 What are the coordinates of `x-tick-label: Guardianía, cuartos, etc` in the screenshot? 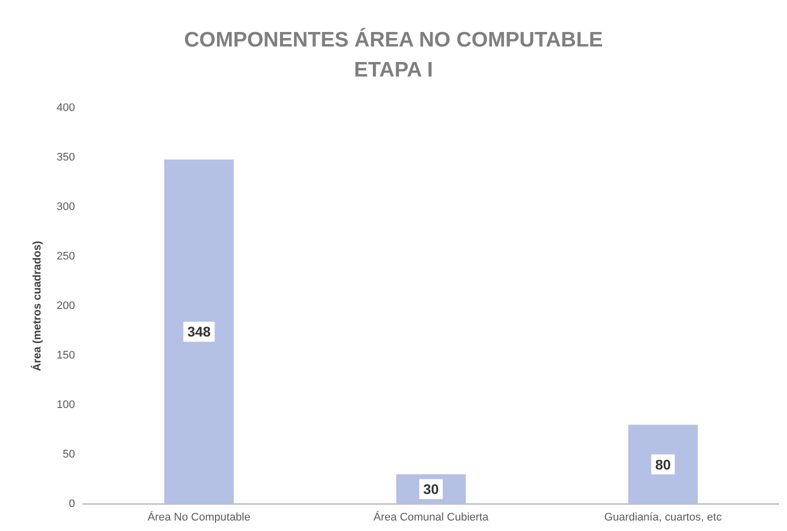 It's located at (663, 518).